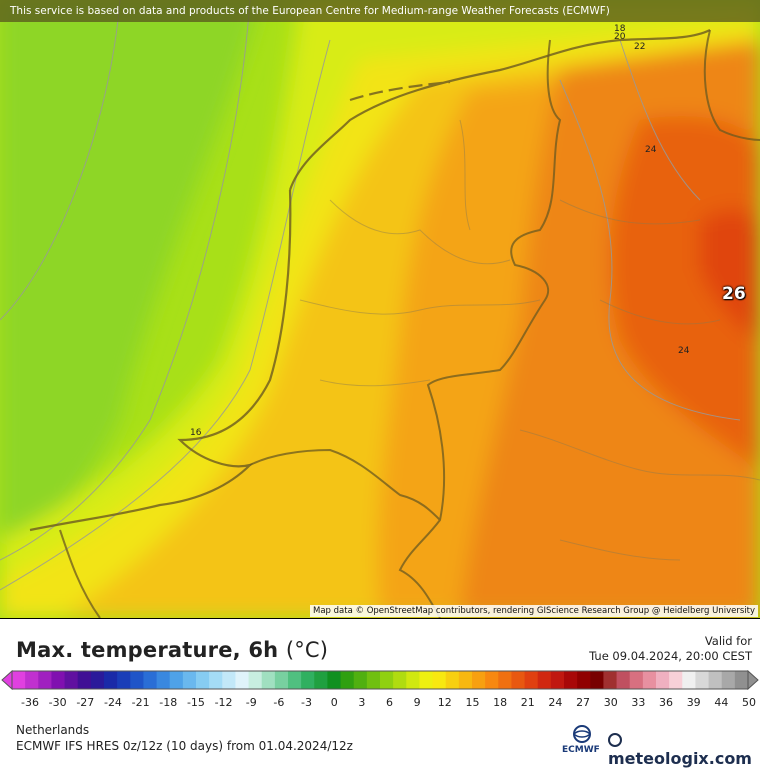  Describe the element at coordinates (582, 734) in the screenshot. I see `ecmwf-logo` at that location.